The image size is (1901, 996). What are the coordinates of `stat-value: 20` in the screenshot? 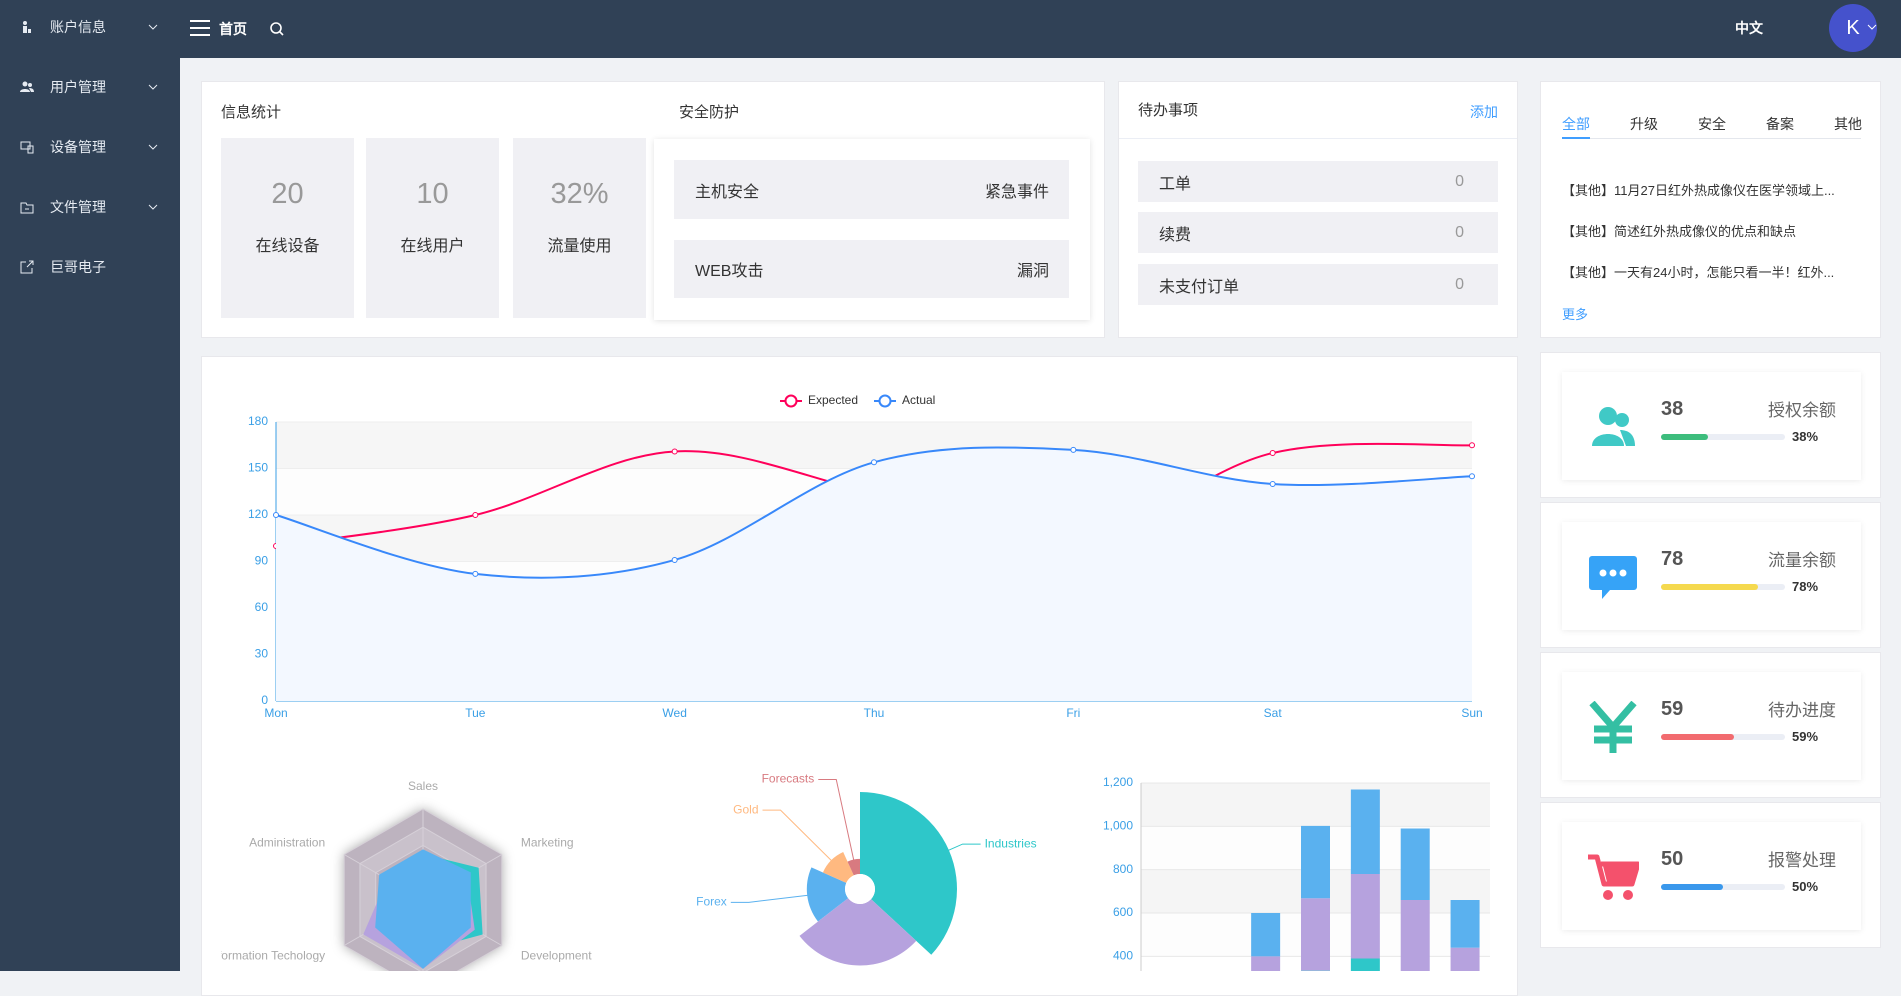 It's located at (287, 194).